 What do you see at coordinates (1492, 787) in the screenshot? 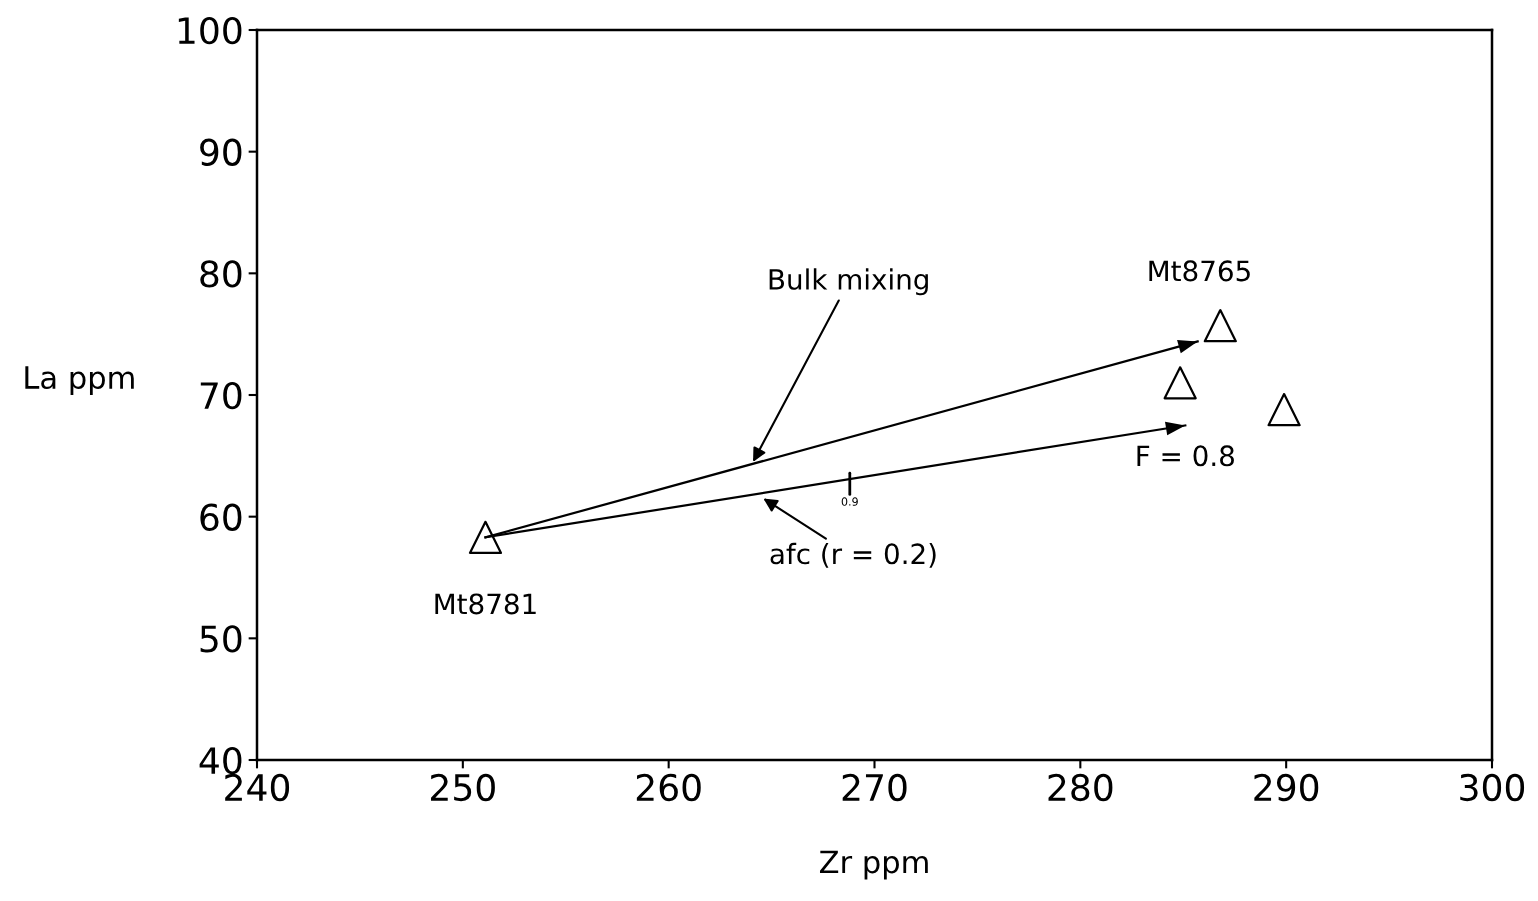
I see `x-tick-label: 300` at bounding box center [1492, 787].